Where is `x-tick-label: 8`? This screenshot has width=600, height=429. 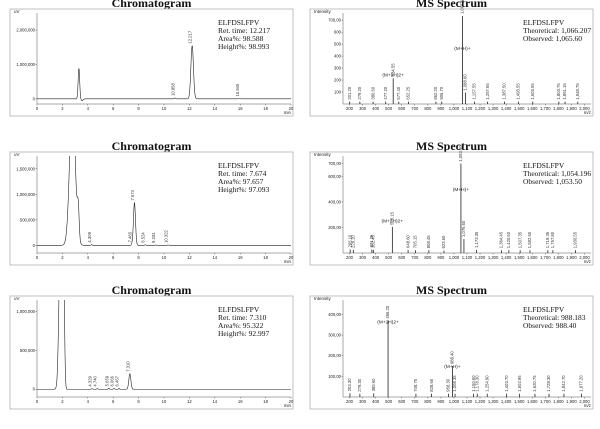 x-tick-label: 8 is located at coordinates (138, 108).